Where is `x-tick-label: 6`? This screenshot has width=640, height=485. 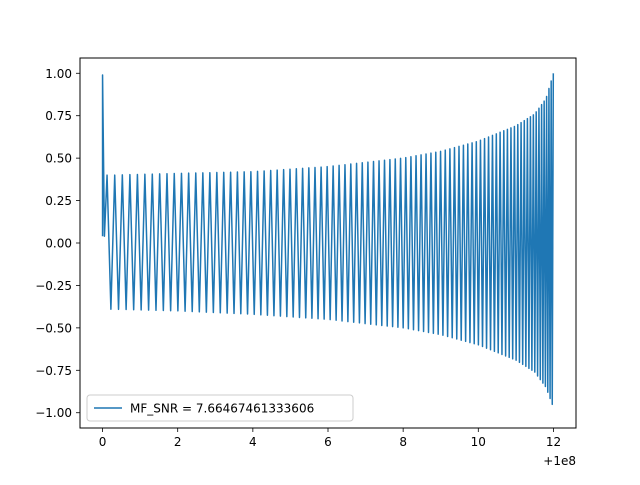 x-tick-label: 6 is located at coordinates (328, 442).